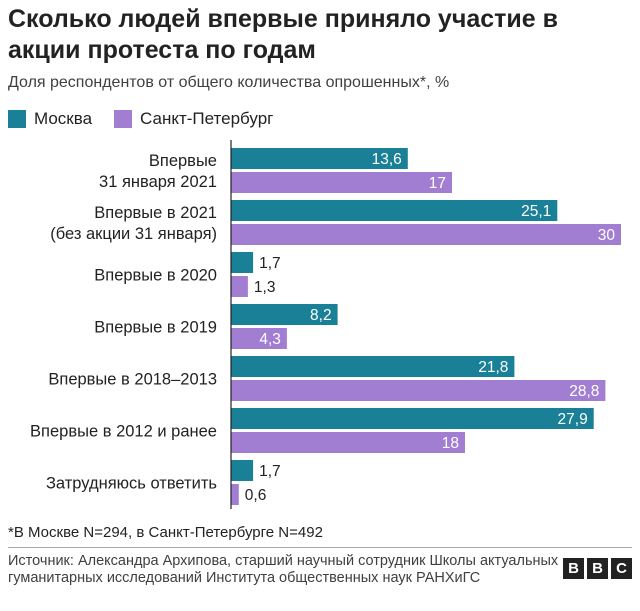  Describe the element at coordinates (63, 118) in the screenshot. I see `legend-label-moscow: Москва` at that location.